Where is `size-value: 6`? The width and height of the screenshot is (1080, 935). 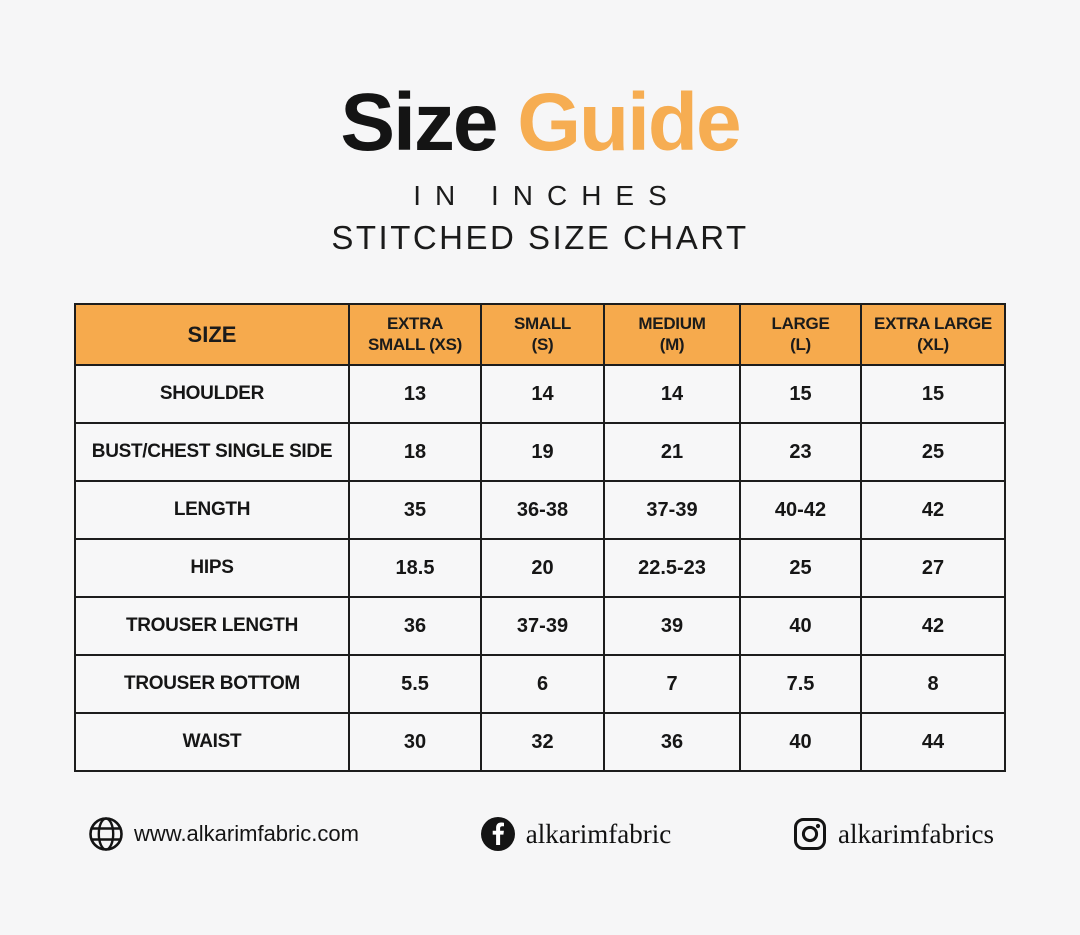
size-value: 6 is located at coordinates (542, 684).